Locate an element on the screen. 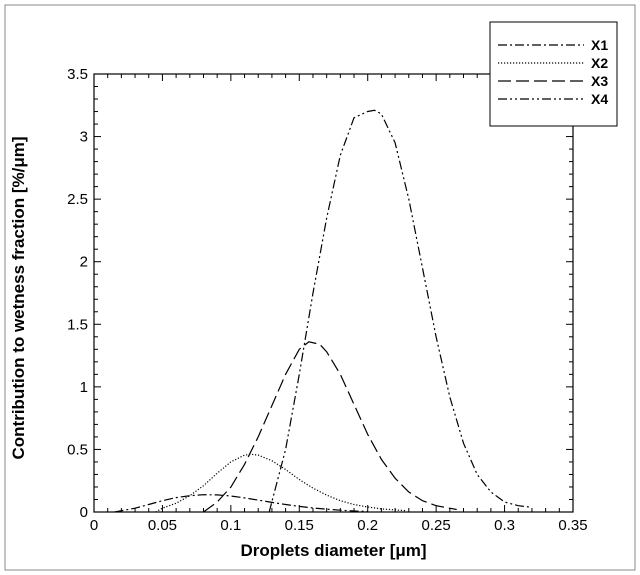 Image resolution: width=640 pixels, height=575 pixels. series-line-x1 is located at coordinates (241, 503).